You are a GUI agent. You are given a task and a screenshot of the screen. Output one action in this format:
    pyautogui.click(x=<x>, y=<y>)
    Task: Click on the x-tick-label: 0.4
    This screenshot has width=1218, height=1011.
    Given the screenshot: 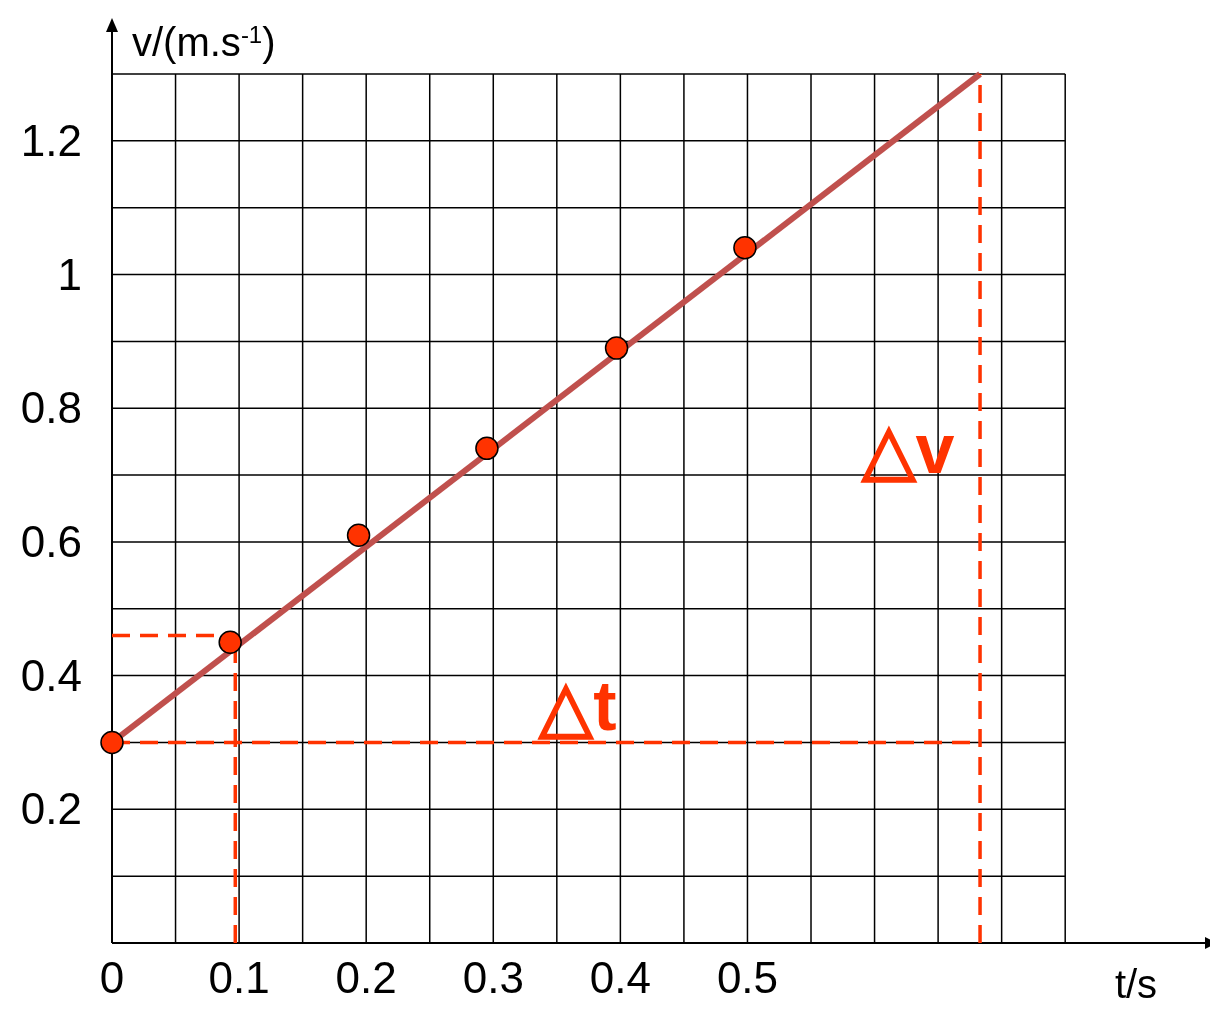 What is the action you would take?
    pyautogui.click(x=620, y=977)
    